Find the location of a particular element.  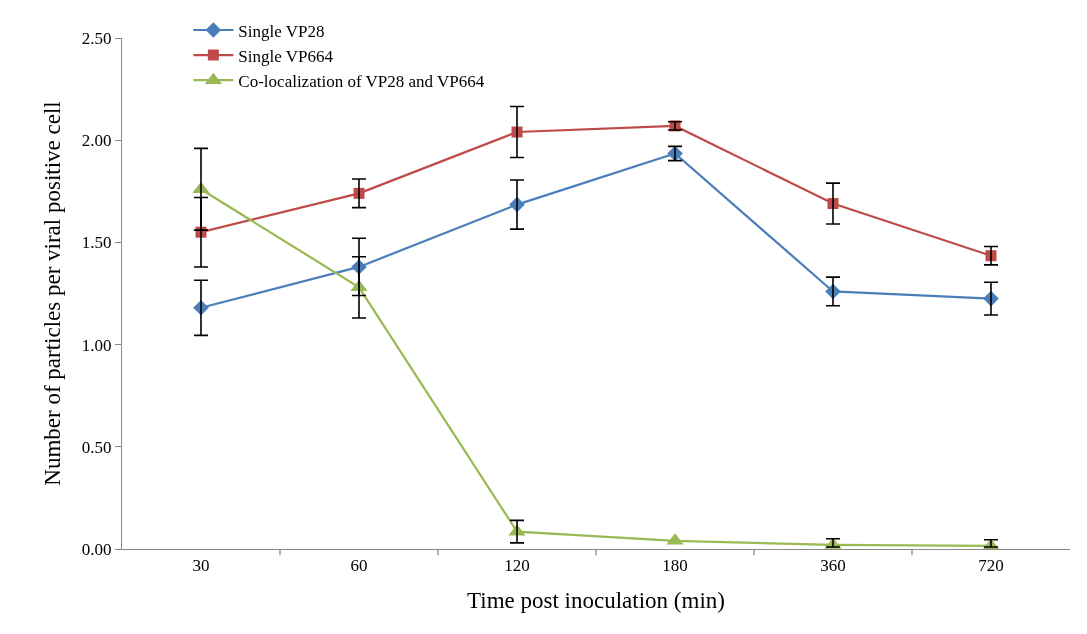

x-tick-label: 120 is located at coordinates (517, 565).